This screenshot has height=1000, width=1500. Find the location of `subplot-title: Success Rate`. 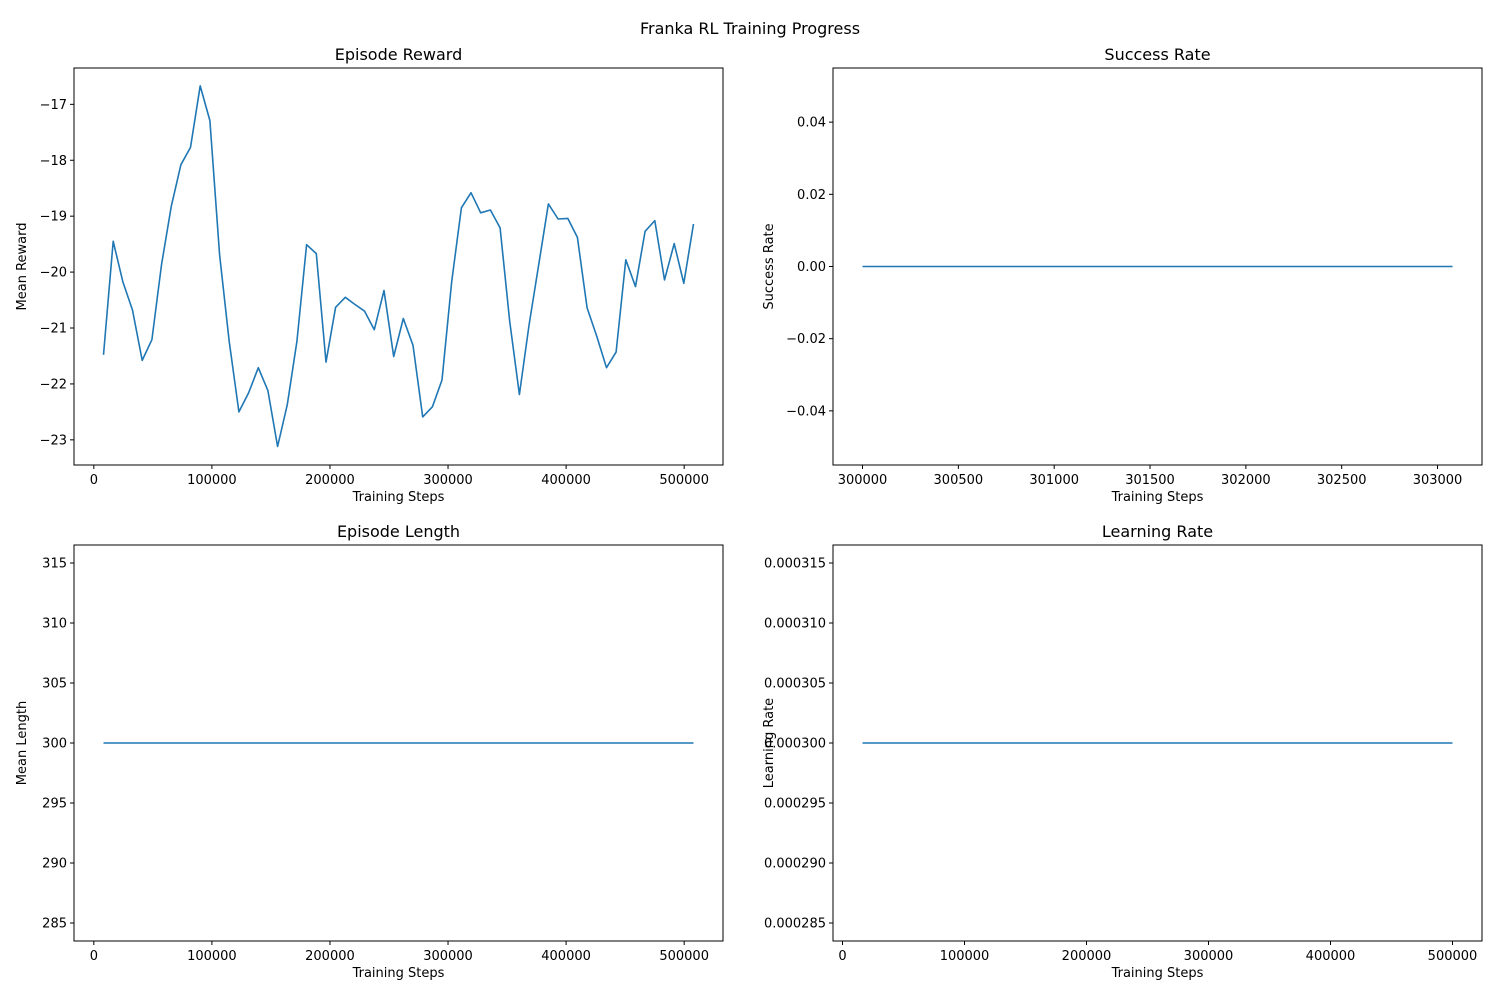

subplot-title: Success Rate is located at coordinates (1157, 54).